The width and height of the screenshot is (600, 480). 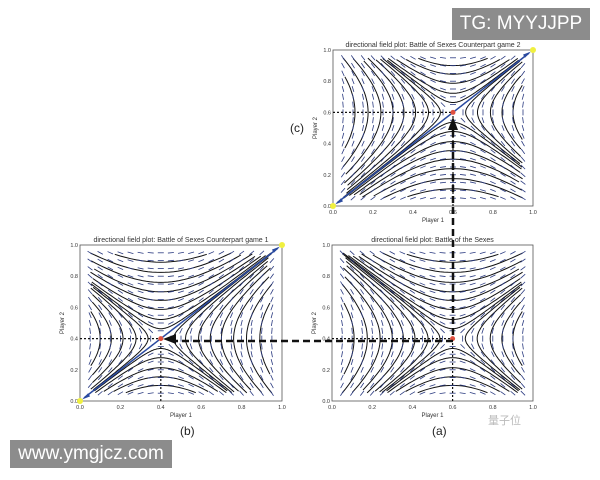 What do you see at coordinates (432, 416) in the screenshot?
I see `x-axis-label: Player 1` at bounding box center [432, 416].